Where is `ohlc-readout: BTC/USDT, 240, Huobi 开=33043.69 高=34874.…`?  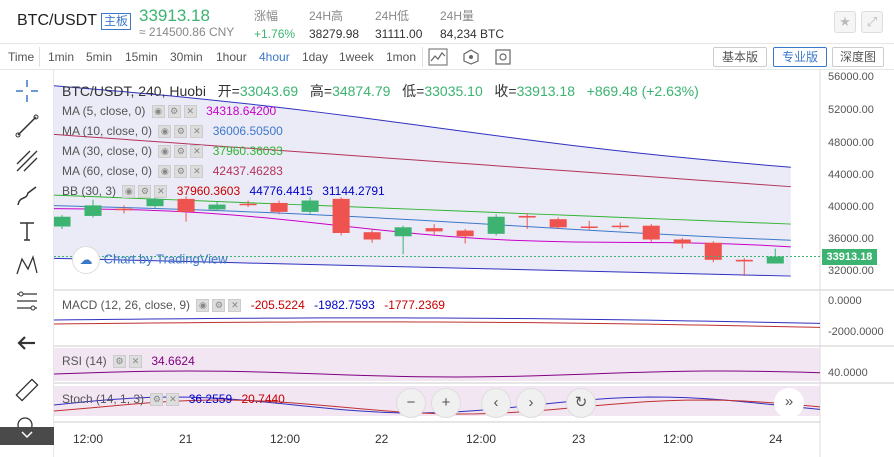
ohlc-readout: BTC/USDT, 240, Huobi 开=33043.69 高=34874.… is located at coordinates (380, 91).